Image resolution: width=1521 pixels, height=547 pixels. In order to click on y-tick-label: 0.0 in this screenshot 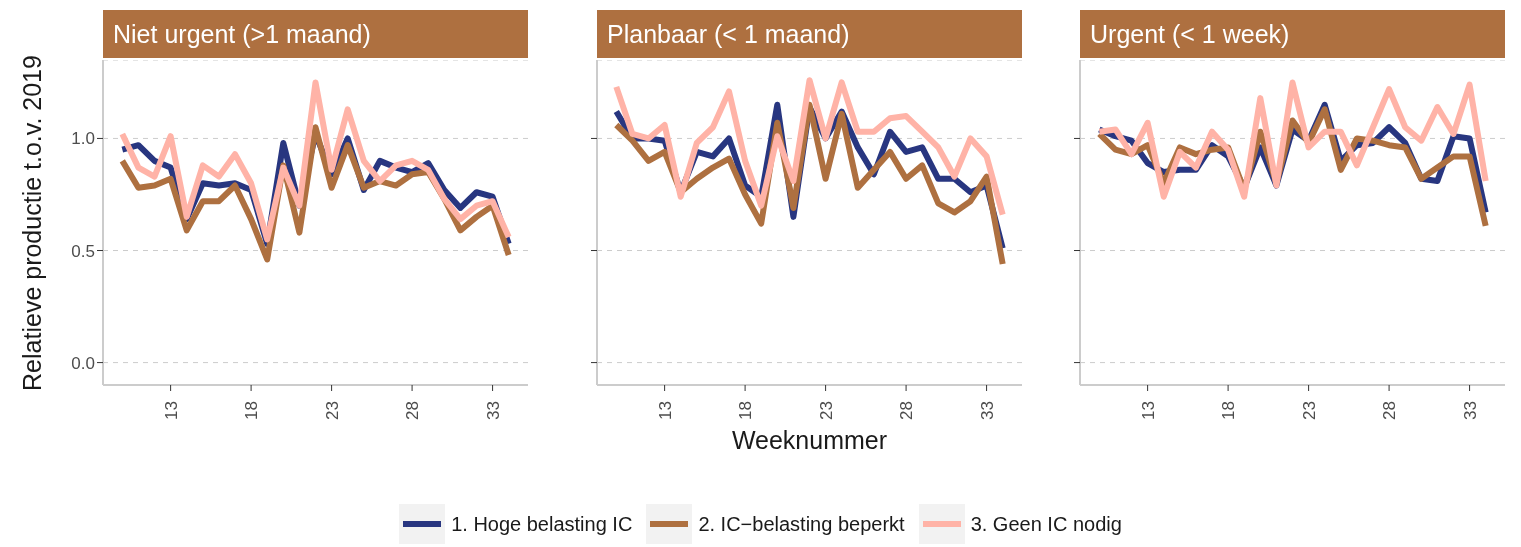, I will do `click(83, 363)`.